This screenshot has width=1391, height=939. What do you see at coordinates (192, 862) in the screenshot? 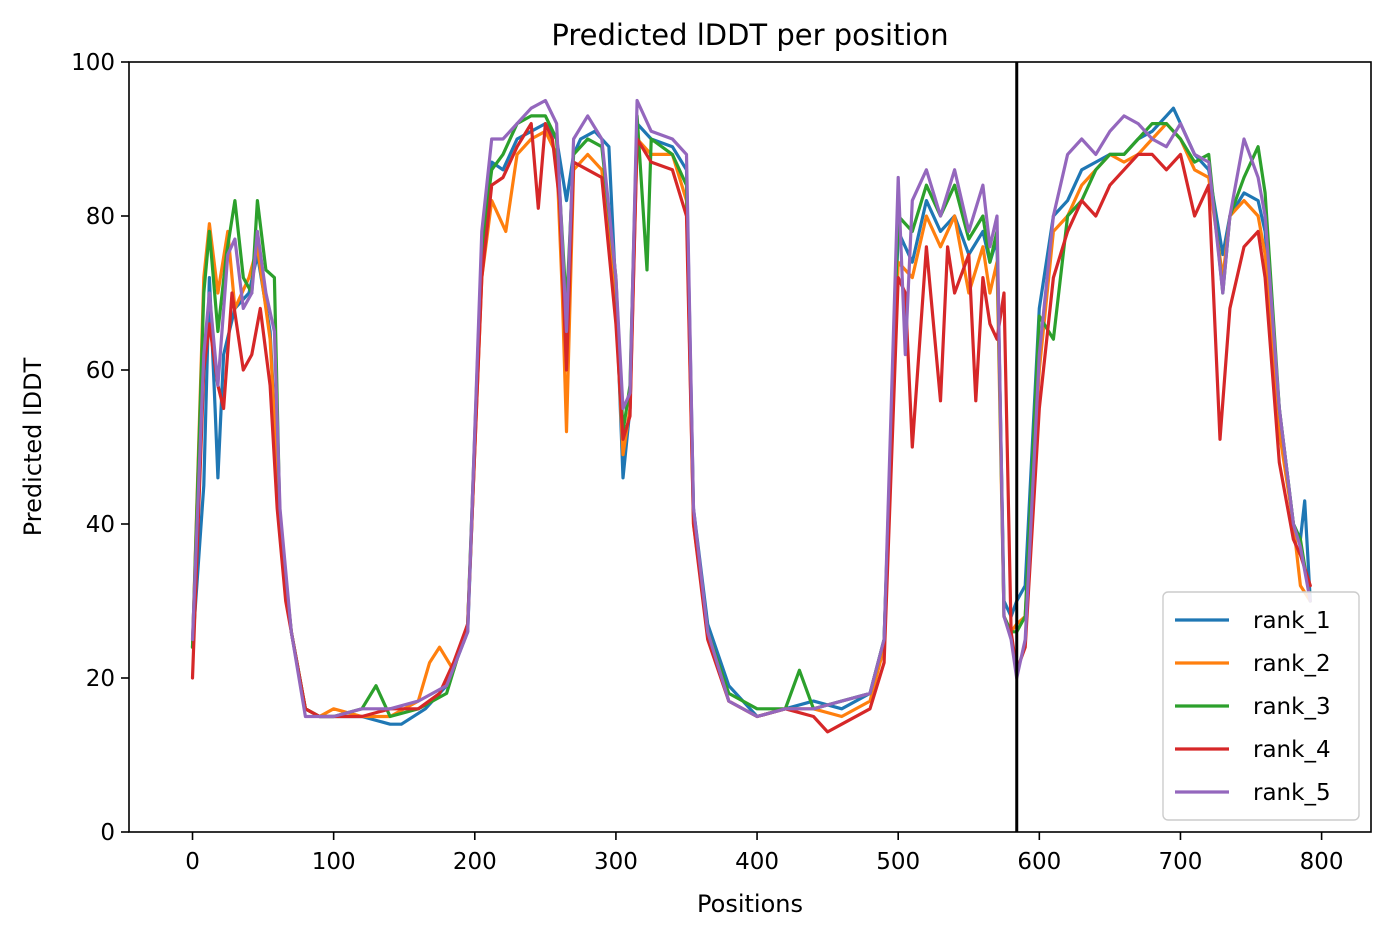
I see `x-tick-label: 0` at bounding box center [192, 862].